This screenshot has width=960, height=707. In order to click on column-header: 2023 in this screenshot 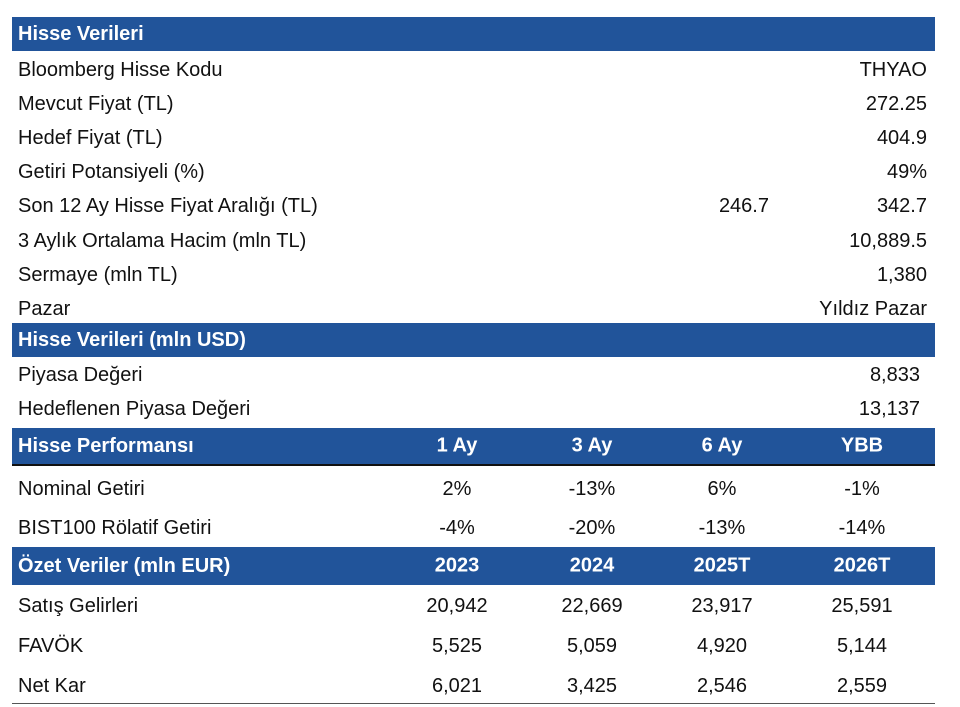, I will do `click(457, 565)`.